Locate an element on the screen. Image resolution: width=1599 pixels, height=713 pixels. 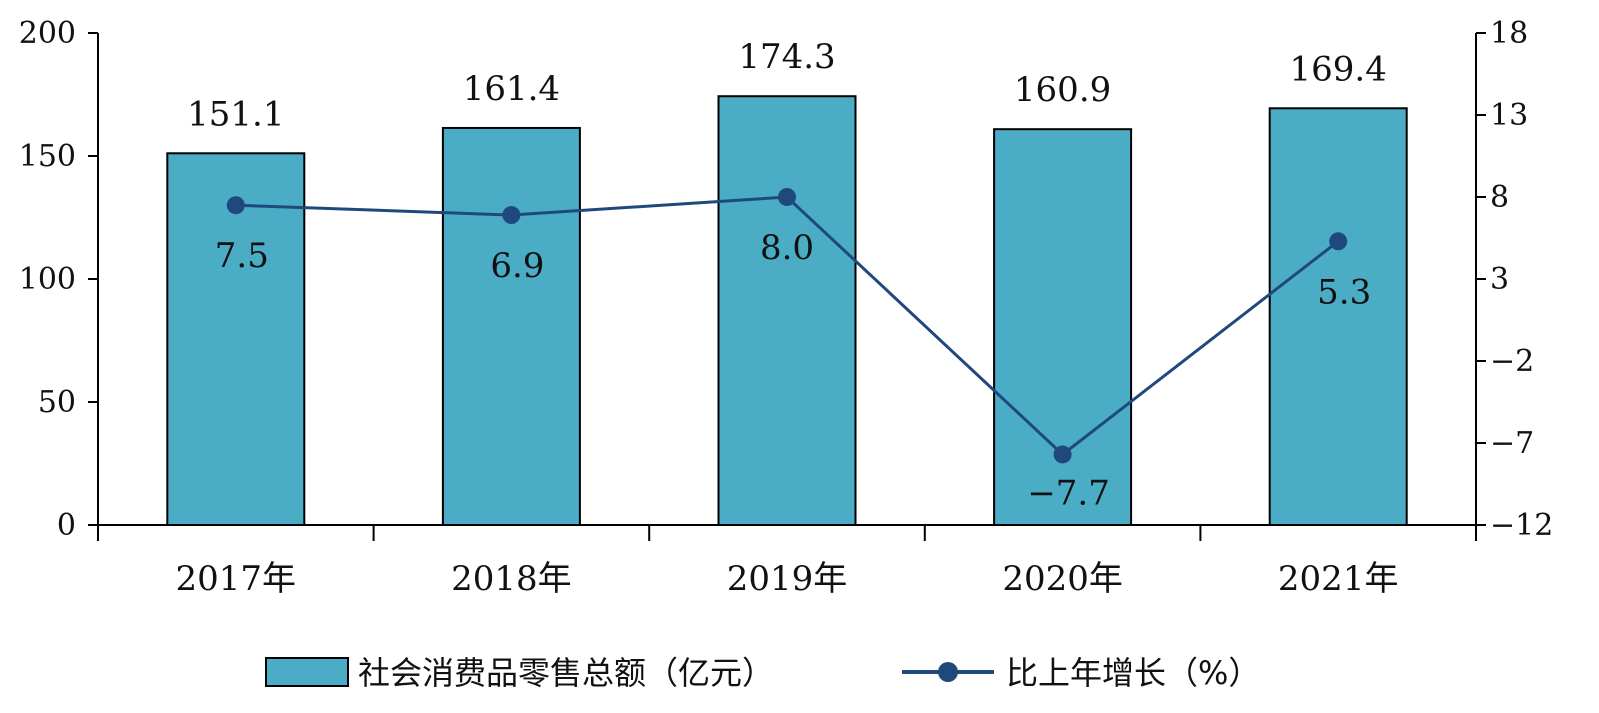
x-tick-label-2: 2019年 is located at coordinates (787, 579).